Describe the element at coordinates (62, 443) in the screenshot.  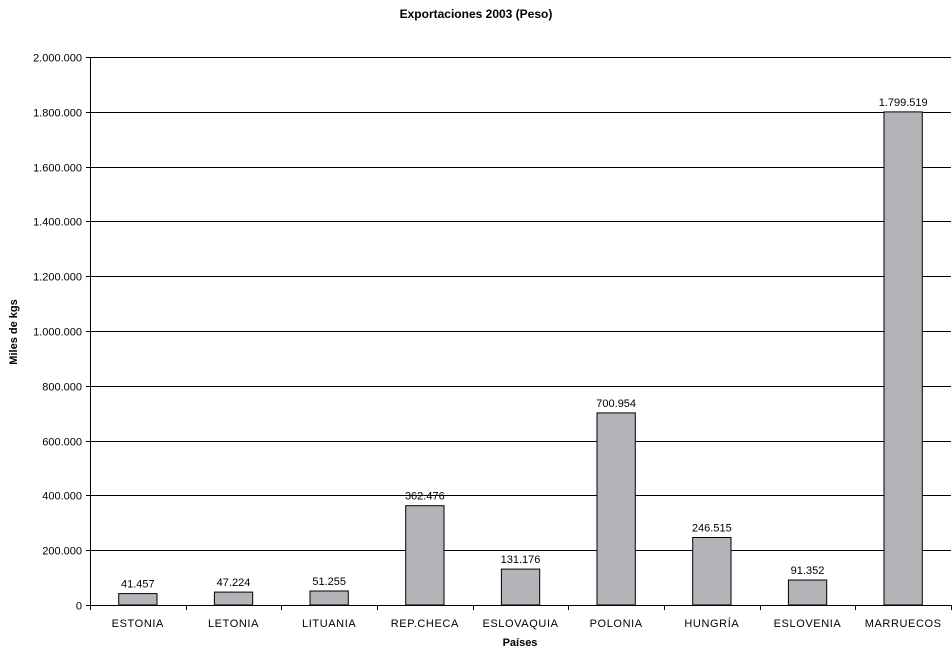
I see `y-tick-label: 600.000` at that location.